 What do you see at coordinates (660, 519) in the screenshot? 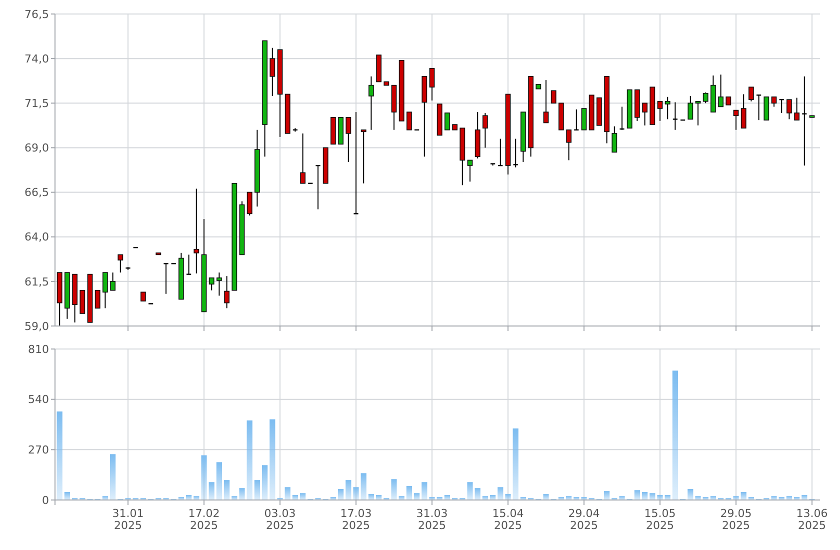
I see `x-tick-label: 15.05 2025` at bounding box center [660, 519].